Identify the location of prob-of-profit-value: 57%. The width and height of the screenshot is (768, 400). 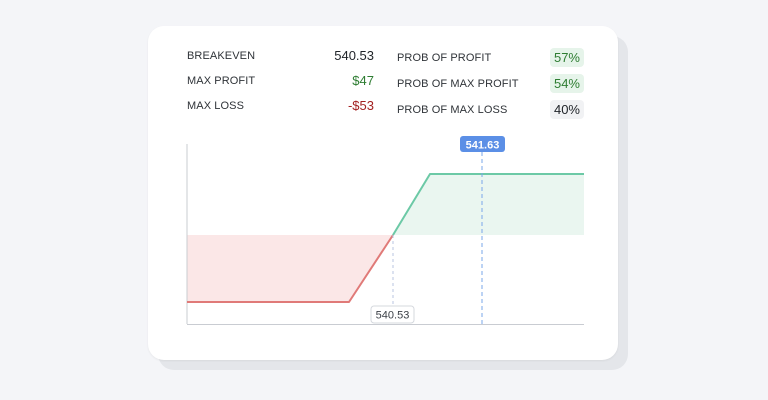
(566, 57).